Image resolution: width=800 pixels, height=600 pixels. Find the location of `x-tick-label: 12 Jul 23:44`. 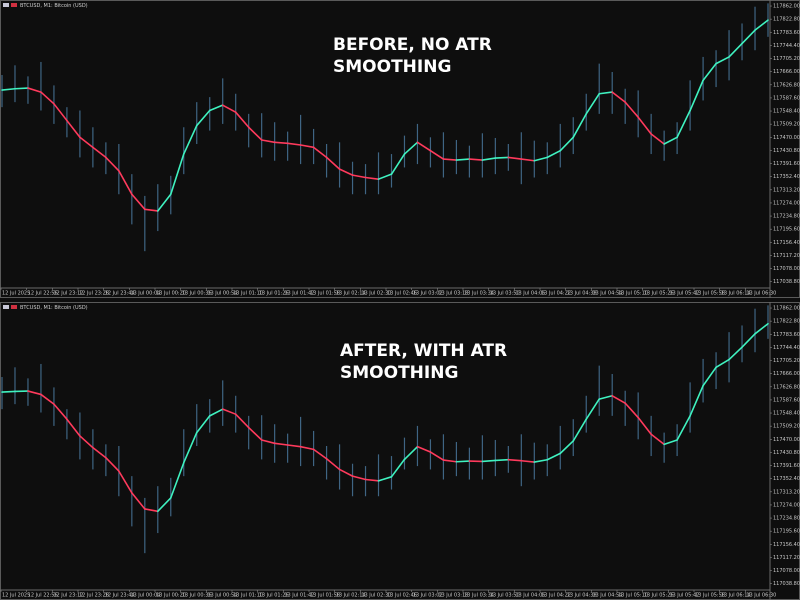

x-tick-label: 12 Jul 23:44 is located at coordinates (120, 596).